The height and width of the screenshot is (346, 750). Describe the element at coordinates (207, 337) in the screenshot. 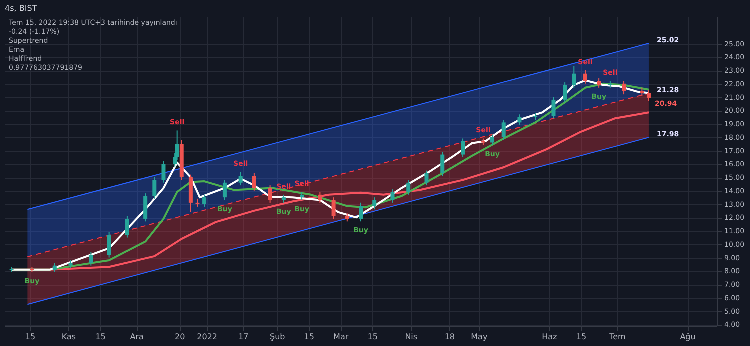

I see `x-tick-label: 2022` at that location.